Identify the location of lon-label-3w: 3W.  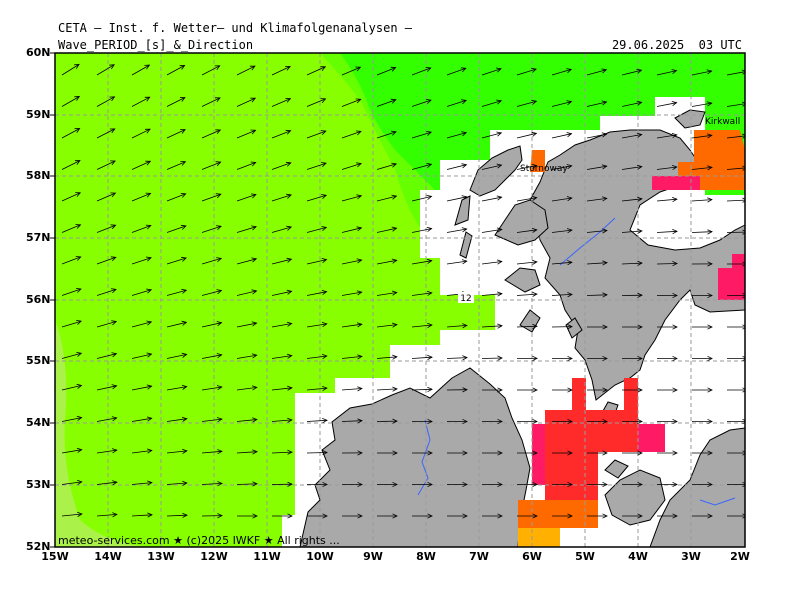
(691, 556).